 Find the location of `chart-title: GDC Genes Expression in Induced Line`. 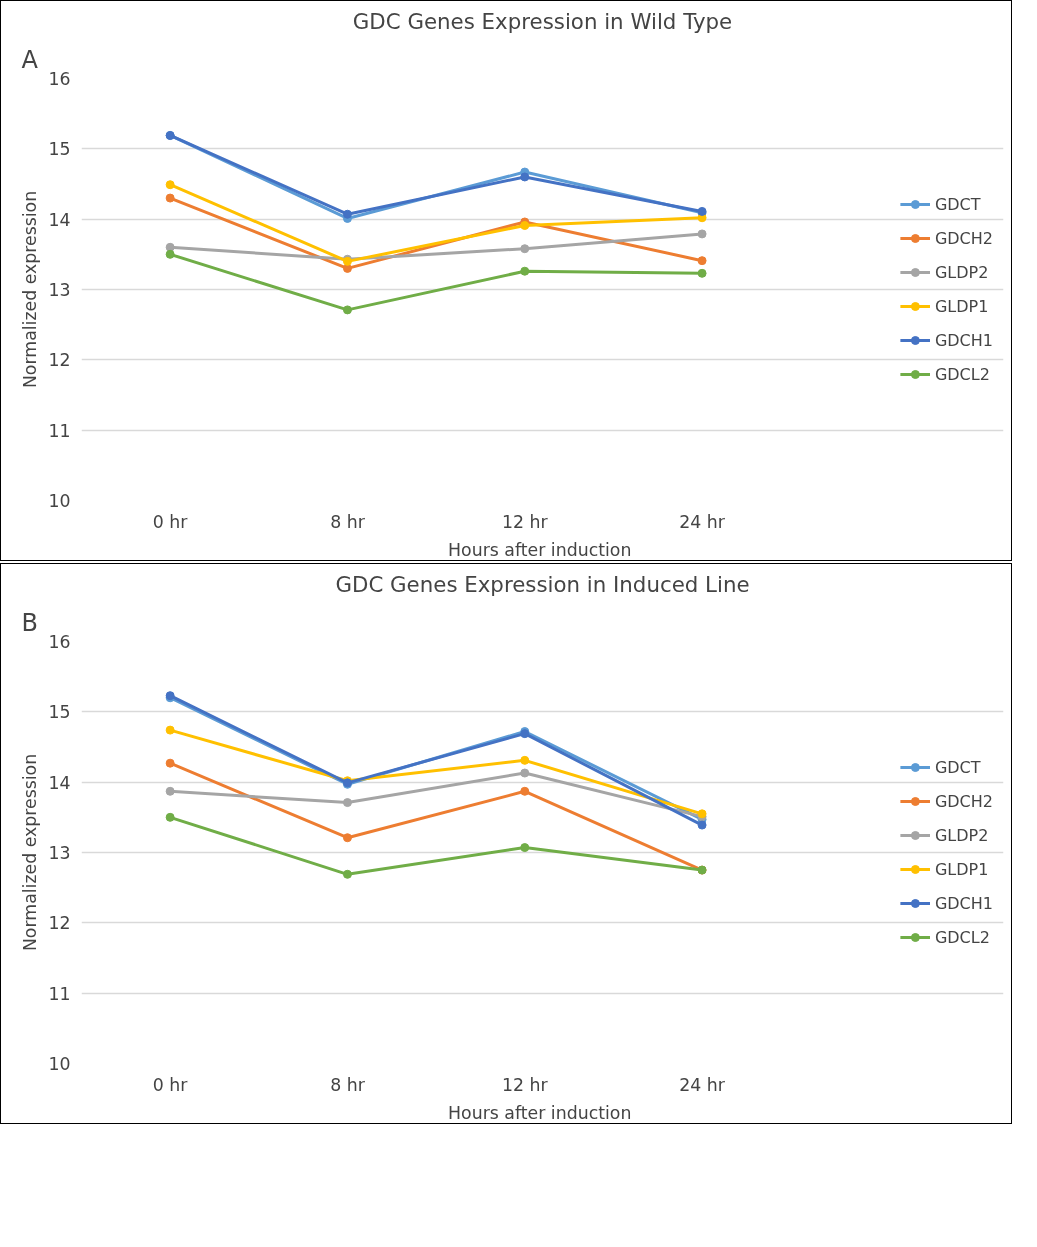

chart-title: GDC Genes Expression in Induced Line is located at coordinates (542, 584).